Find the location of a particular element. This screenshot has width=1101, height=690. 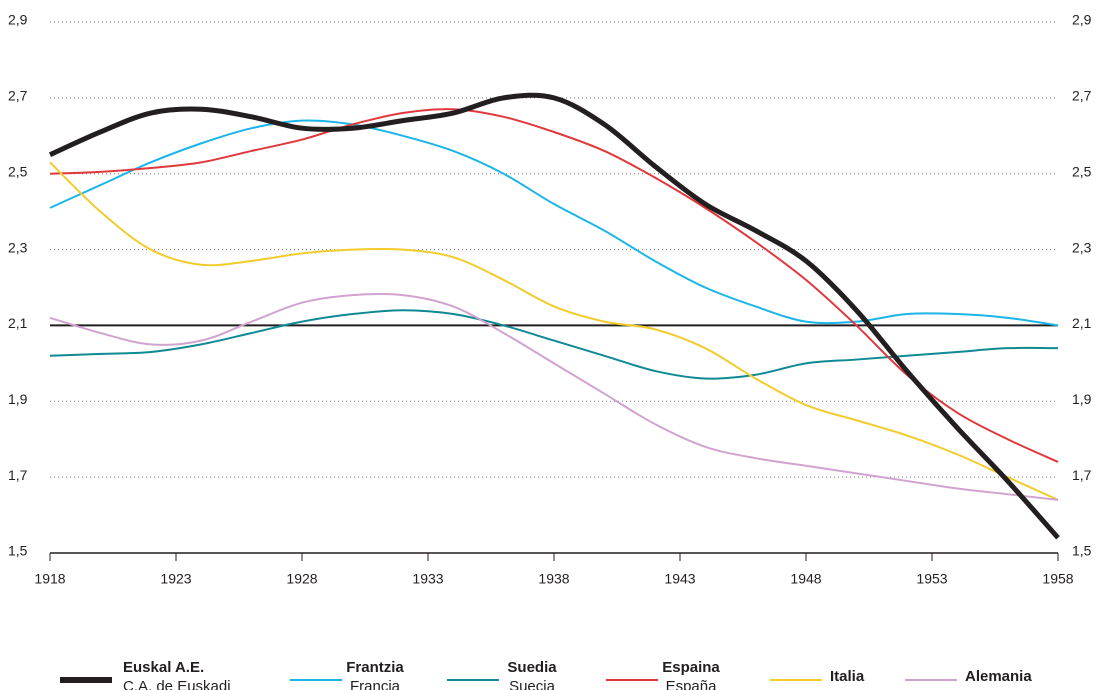

x-tick-label: 1918 is located at coordinates (49, 579).